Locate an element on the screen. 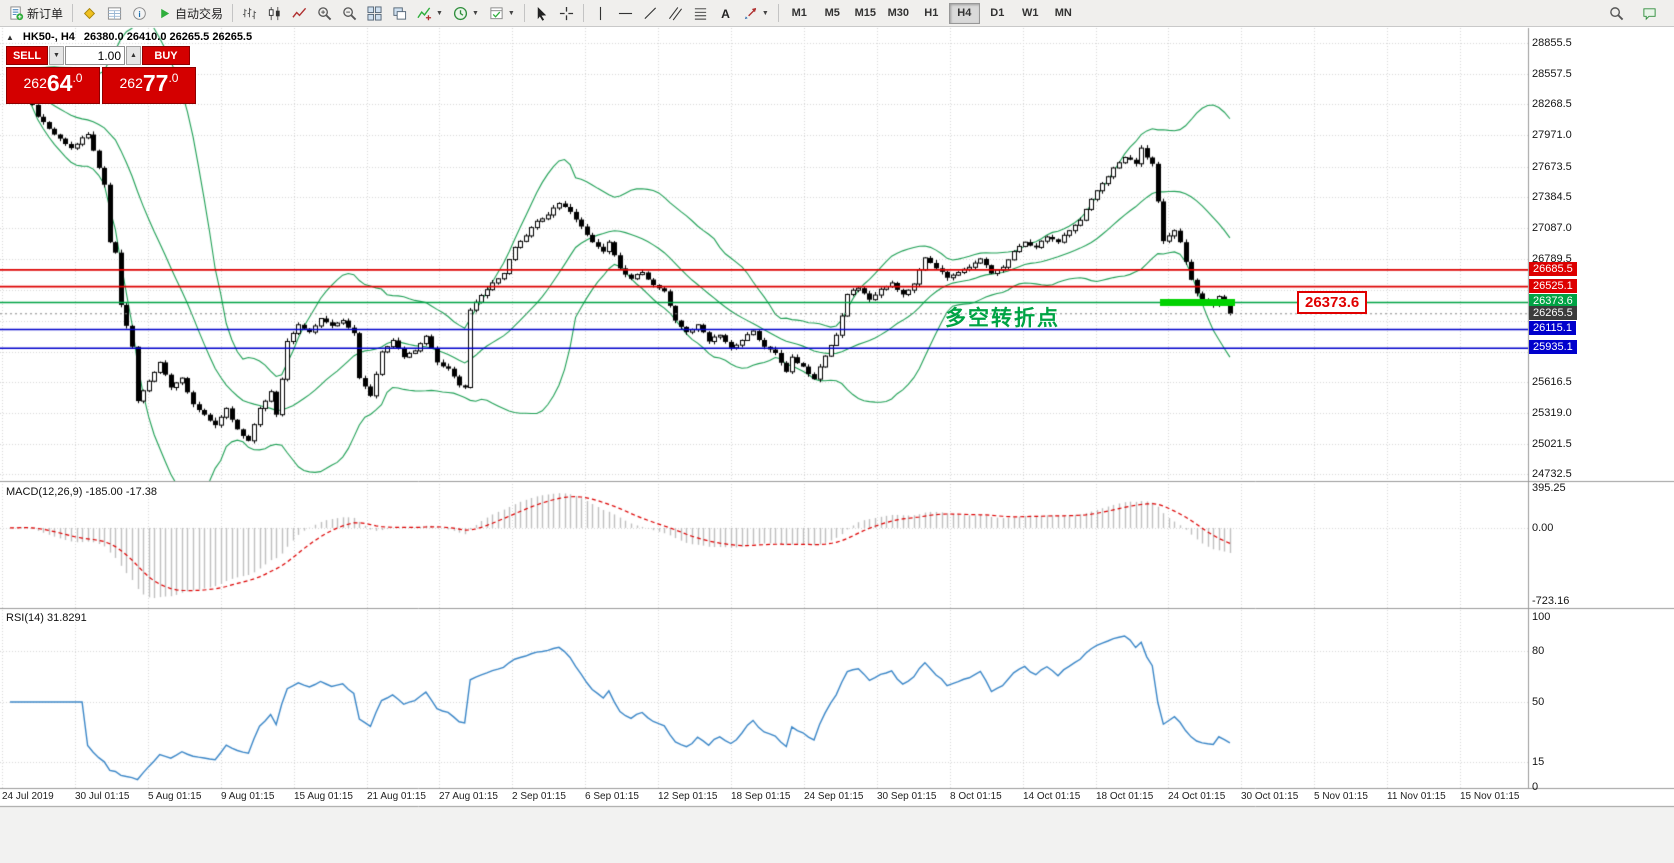 The width and height of the screenshot is (1674, 863). data-window-icon is located at coordinates (114, 13).